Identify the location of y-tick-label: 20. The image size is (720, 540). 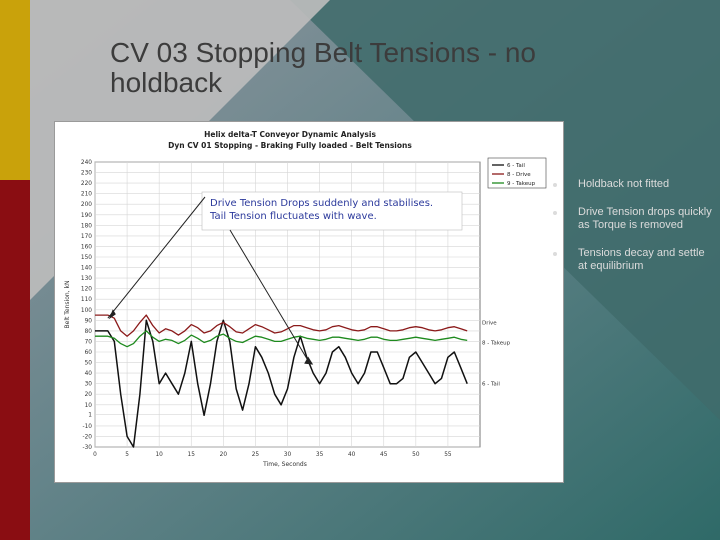
(89, 395).